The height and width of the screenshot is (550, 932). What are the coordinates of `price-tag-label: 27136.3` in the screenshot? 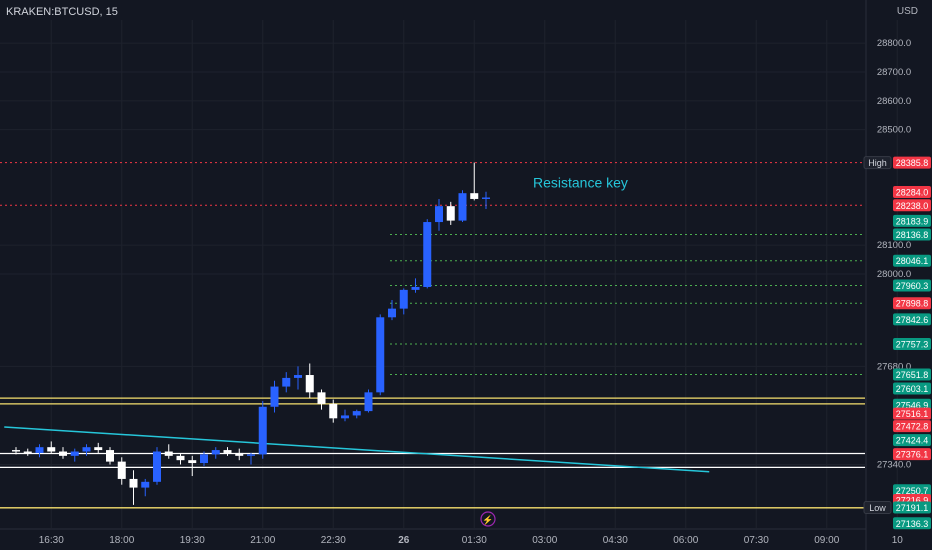 It's located at (912, 524).